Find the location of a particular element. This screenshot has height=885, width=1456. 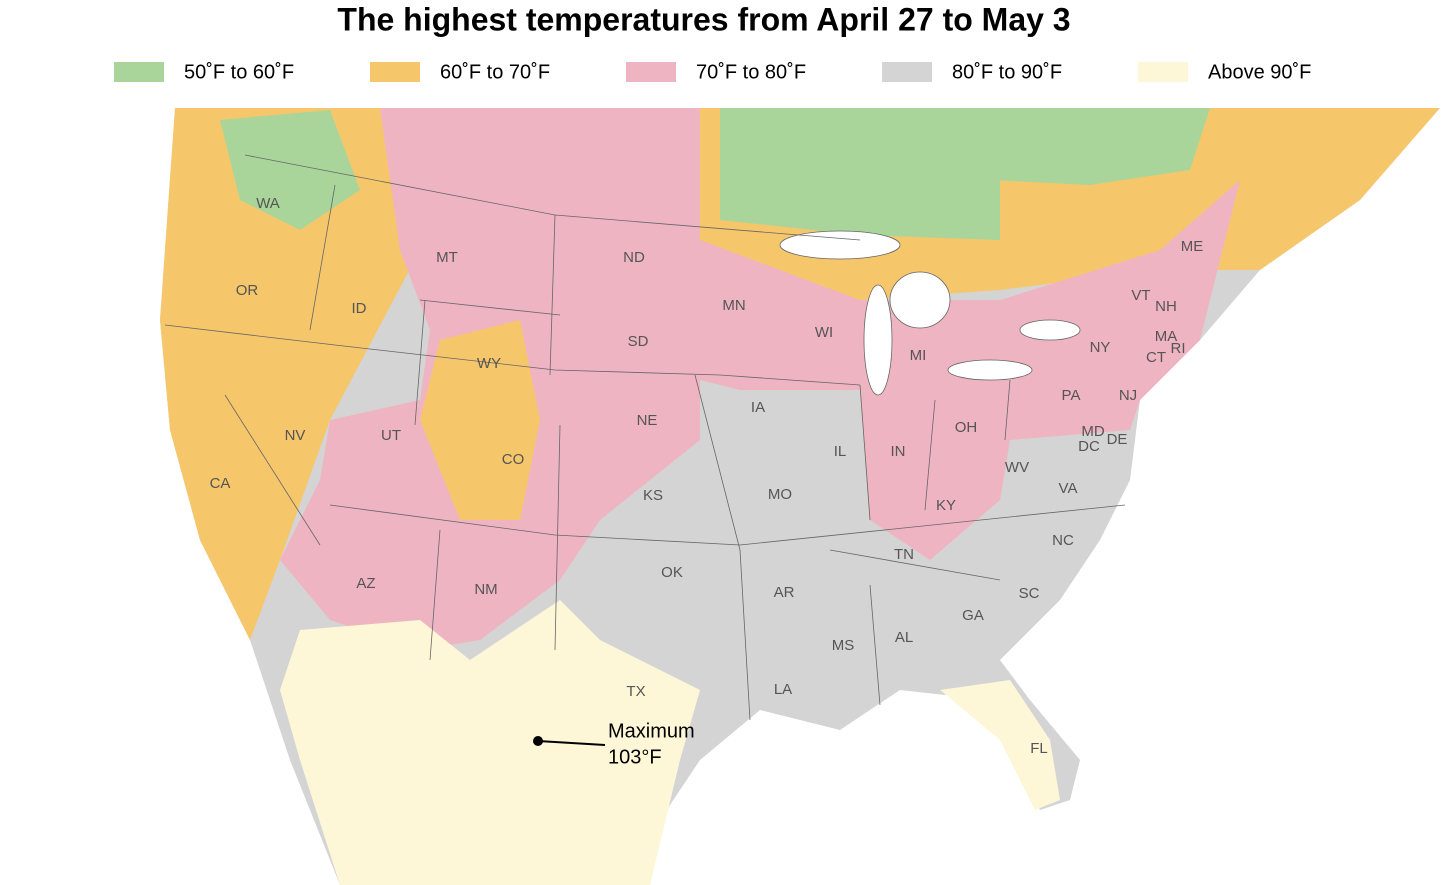

legend-label: Above 90˚F is located at coordinates (1259, 72).